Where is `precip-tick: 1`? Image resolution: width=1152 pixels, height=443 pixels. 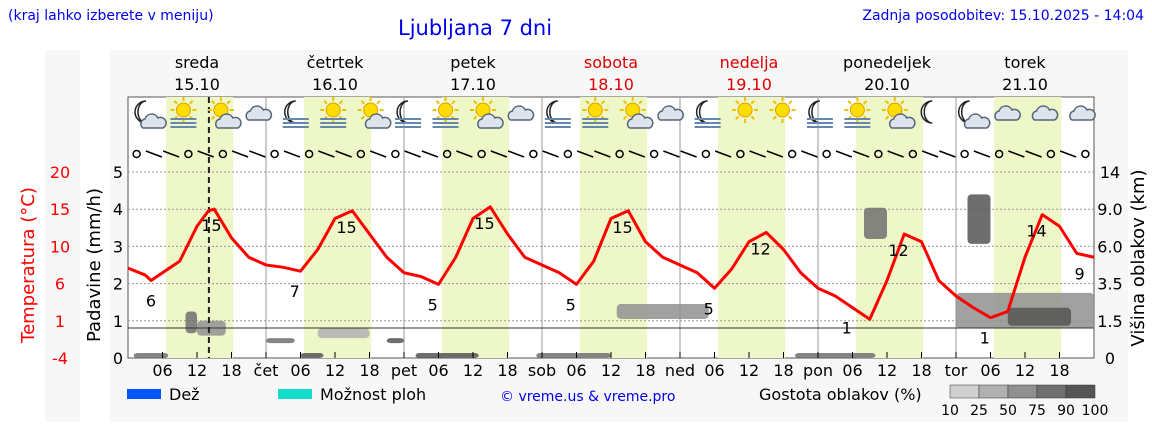 precip-tick: 1 is located at coordinates (118, 321).